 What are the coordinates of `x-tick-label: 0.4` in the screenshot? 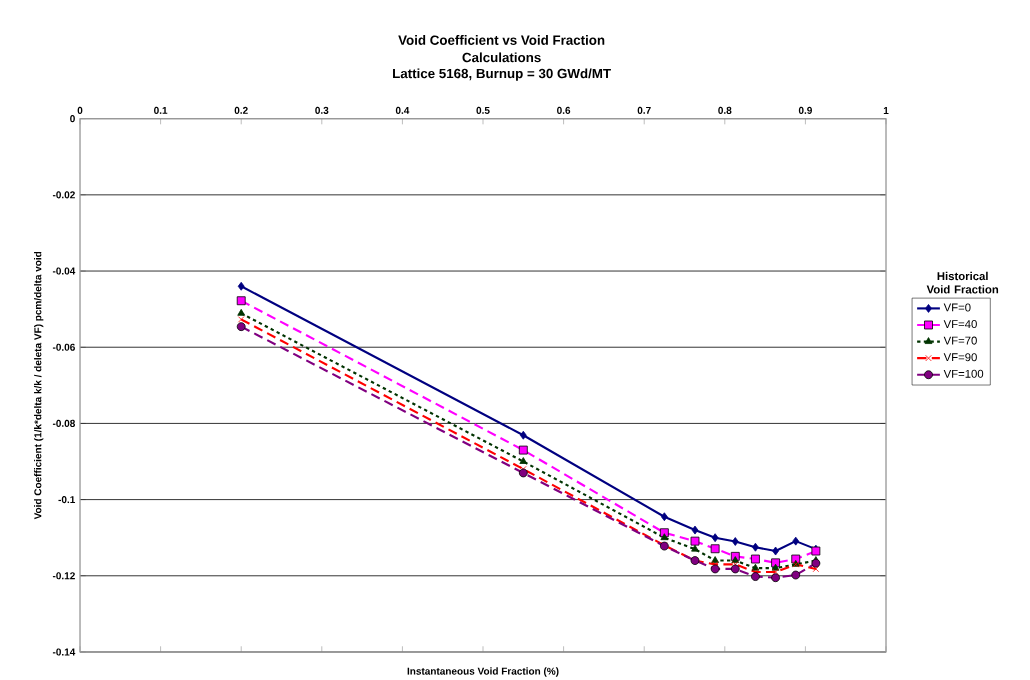 It's located at (402, 110).